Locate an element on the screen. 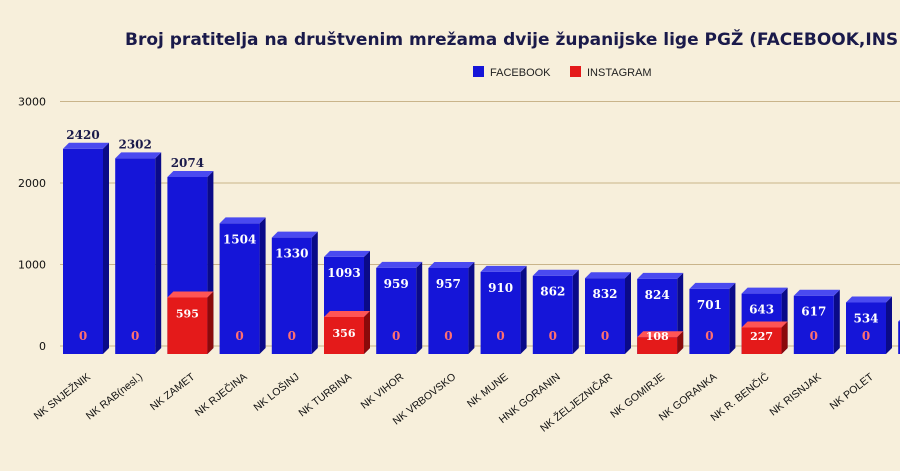  legend-swatch-instagram is located at coordinates (575, 71).